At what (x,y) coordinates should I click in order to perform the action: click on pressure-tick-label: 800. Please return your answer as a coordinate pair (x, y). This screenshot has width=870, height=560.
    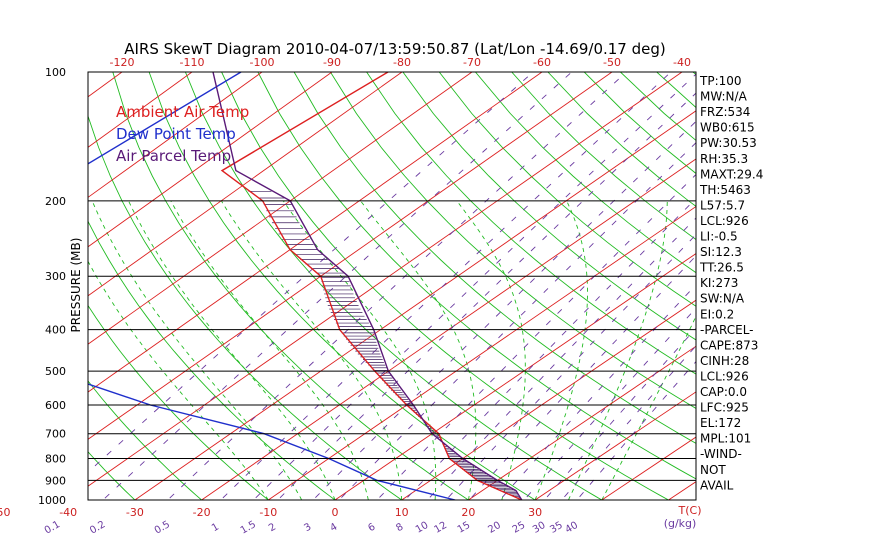
    Looking at the image, I should click on (55, 459).